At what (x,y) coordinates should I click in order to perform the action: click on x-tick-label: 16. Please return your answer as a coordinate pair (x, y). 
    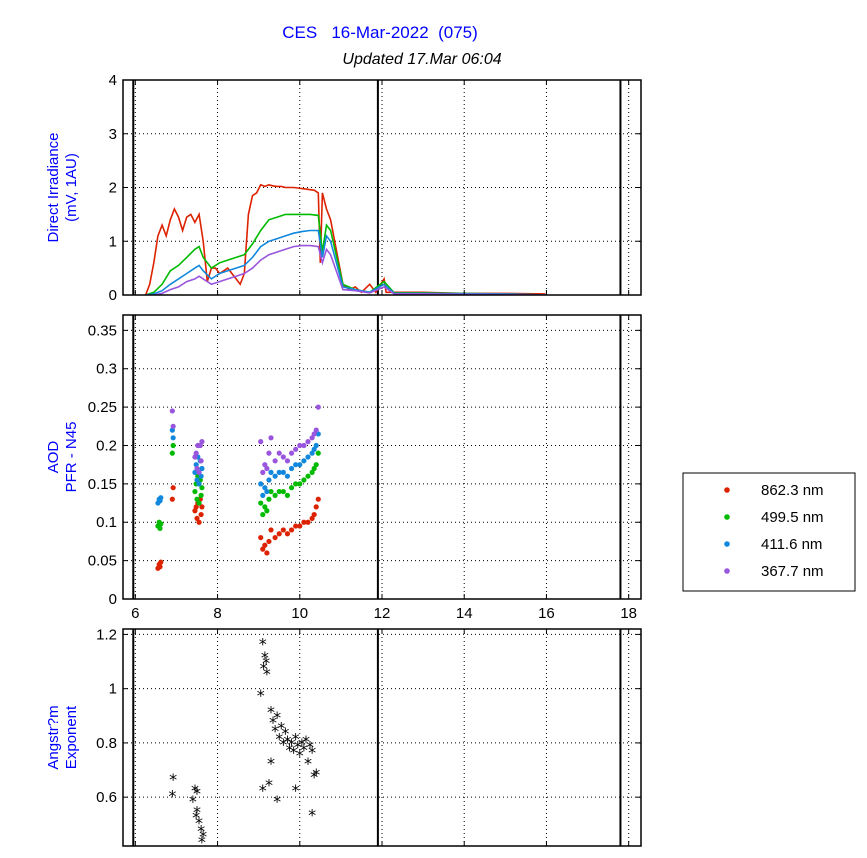
    Looking at the image, I should click on (546, 613).